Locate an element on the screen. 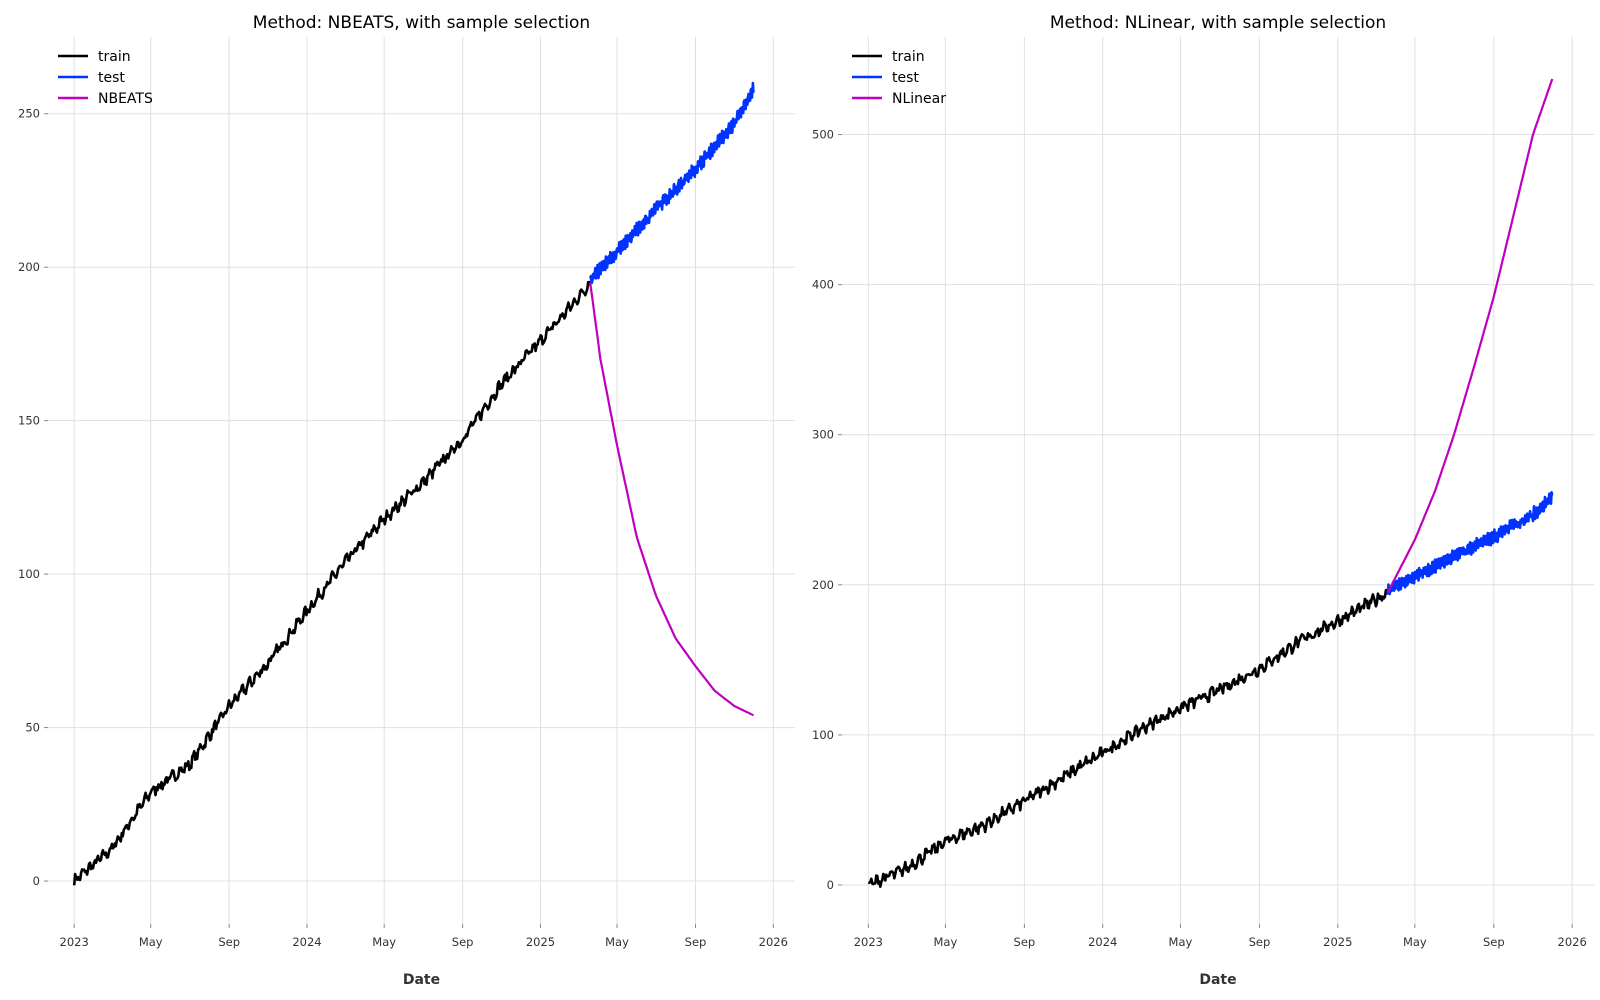 Image resolution: width=1600 pixels, height=1000 pixels. y-tick-label: 50 is located at coordinates (32, 728).